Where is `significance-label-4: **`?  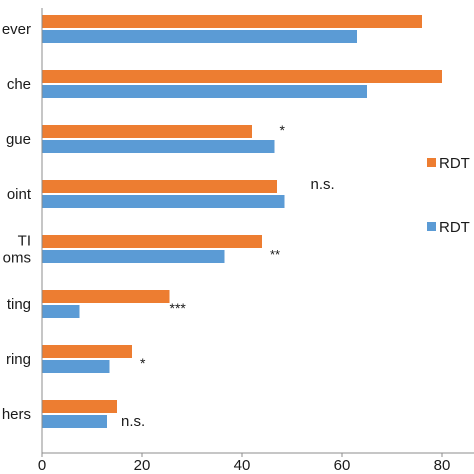
significance-label-4: ** is located at coordinates (275, 254).